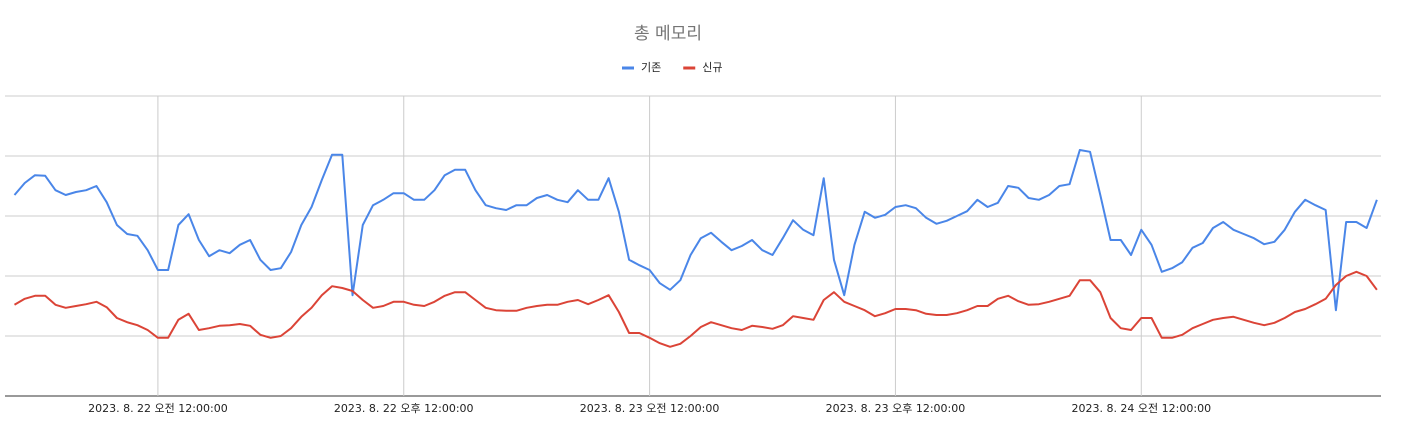 Image resolution: width=1403 pixels, height=438 pixels. I want to click on chart-title: 총 메모리, so click(668, 34).